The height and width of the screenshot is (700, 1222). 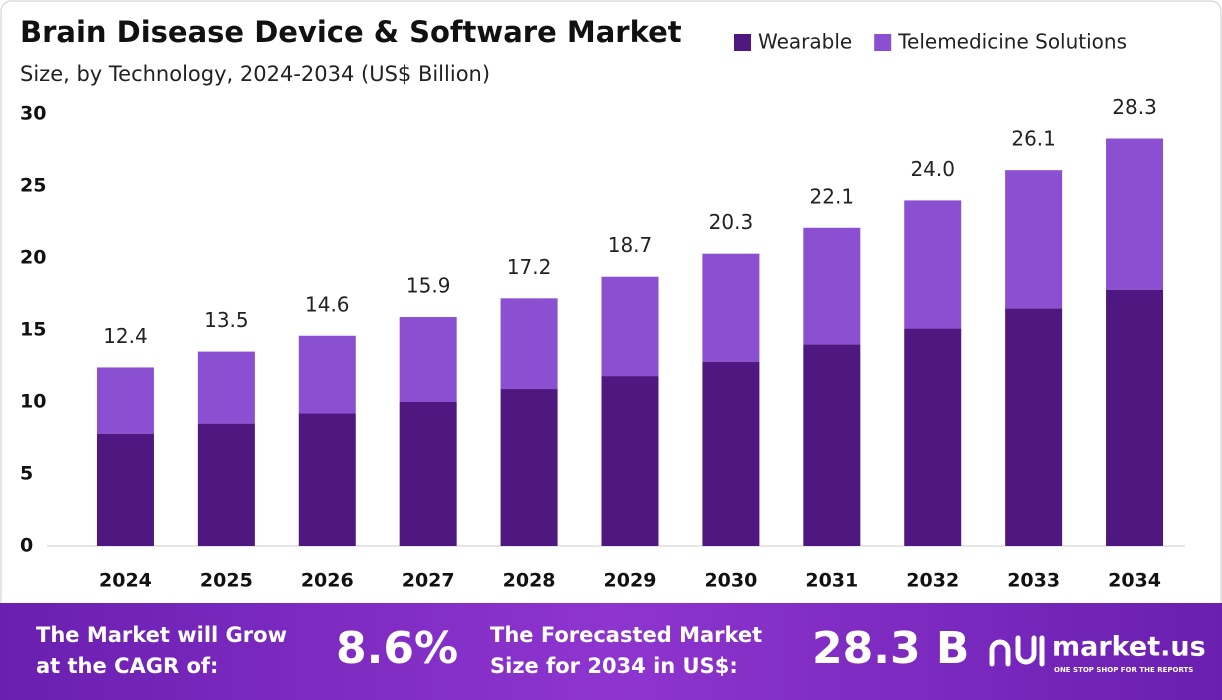 What do you see at coordinates (1033, 581) in the screenshot?
I see `x-tick-label: 2033` at bounding box center [1033, 581].